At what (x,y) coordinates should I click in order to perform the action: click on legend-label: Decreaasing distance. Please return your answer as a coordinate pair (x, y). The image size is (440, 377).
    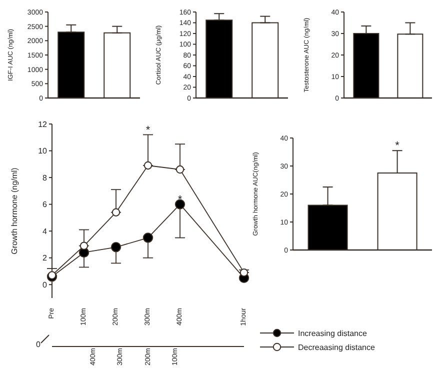
    Looking at the image, I should click on (336, 347).